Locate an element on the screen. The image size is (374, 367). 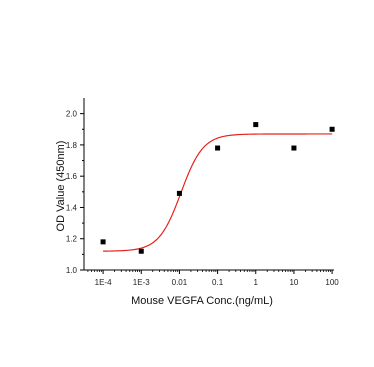
y-tick-label: 1.2 is located at coordinates (72, 239).